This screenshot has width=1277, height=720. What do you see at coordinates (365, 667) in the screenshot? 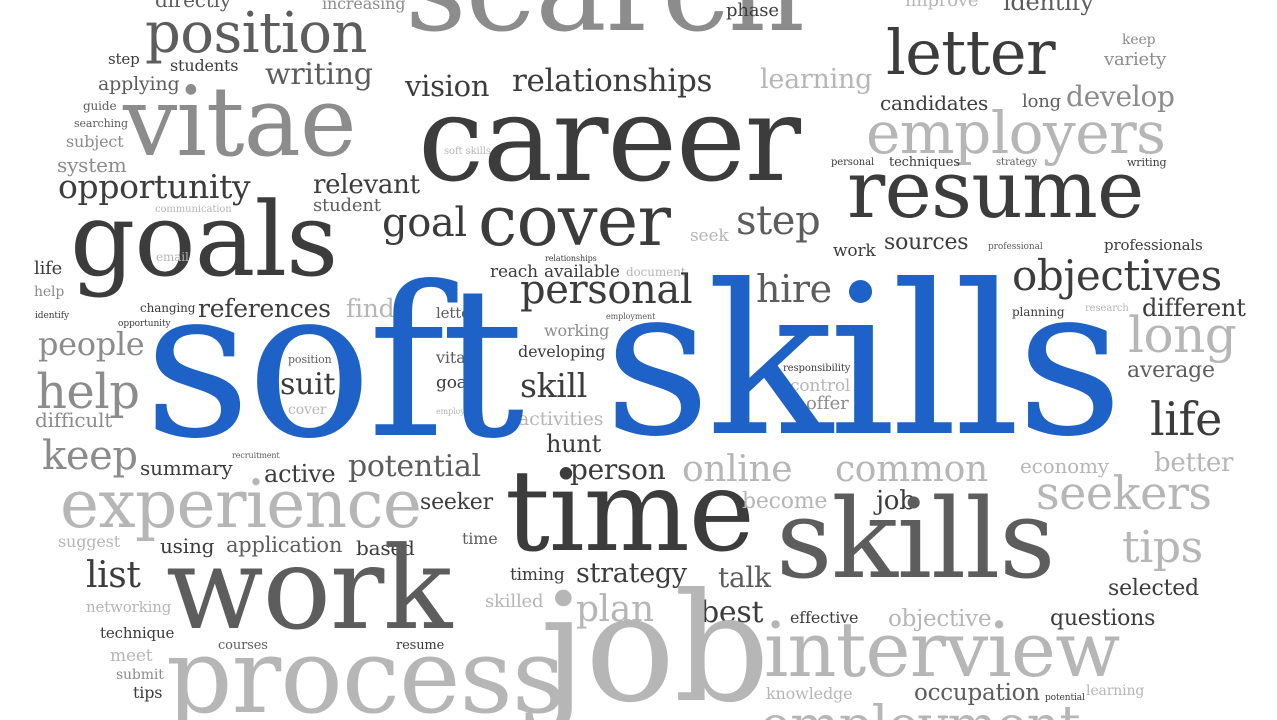
I see `word-process: process` at bounding box center [365, 667].